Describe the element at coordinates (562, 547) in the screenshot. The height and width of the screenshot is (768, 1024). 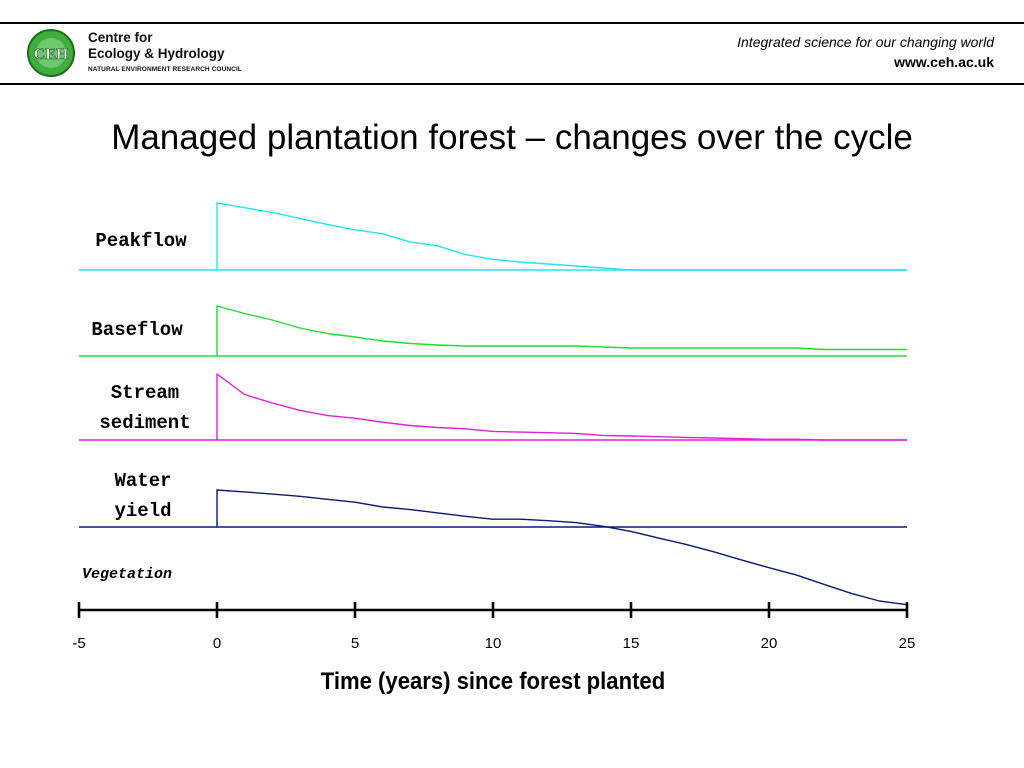
I see `water-yield-series-line` at that location.